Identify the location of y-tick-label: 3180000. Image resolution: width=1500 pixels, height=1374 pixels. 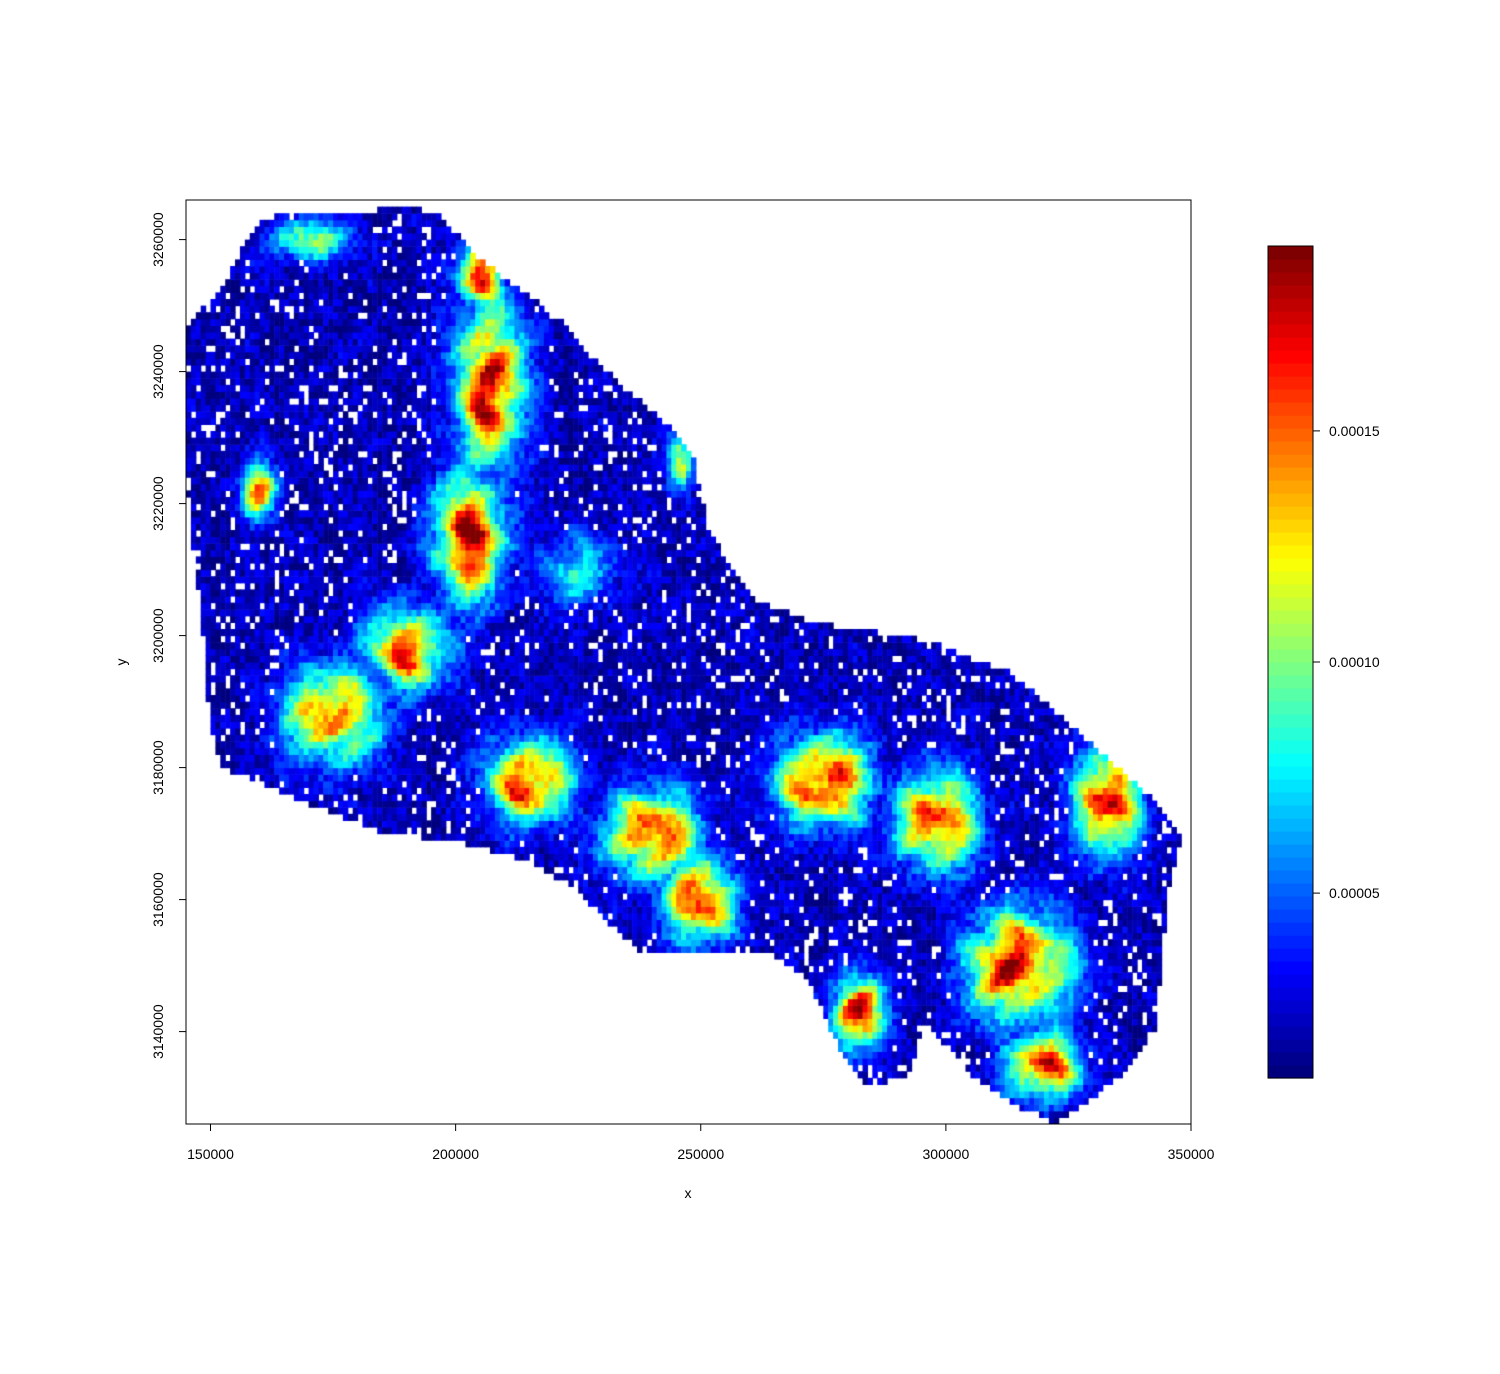
(158, 767).